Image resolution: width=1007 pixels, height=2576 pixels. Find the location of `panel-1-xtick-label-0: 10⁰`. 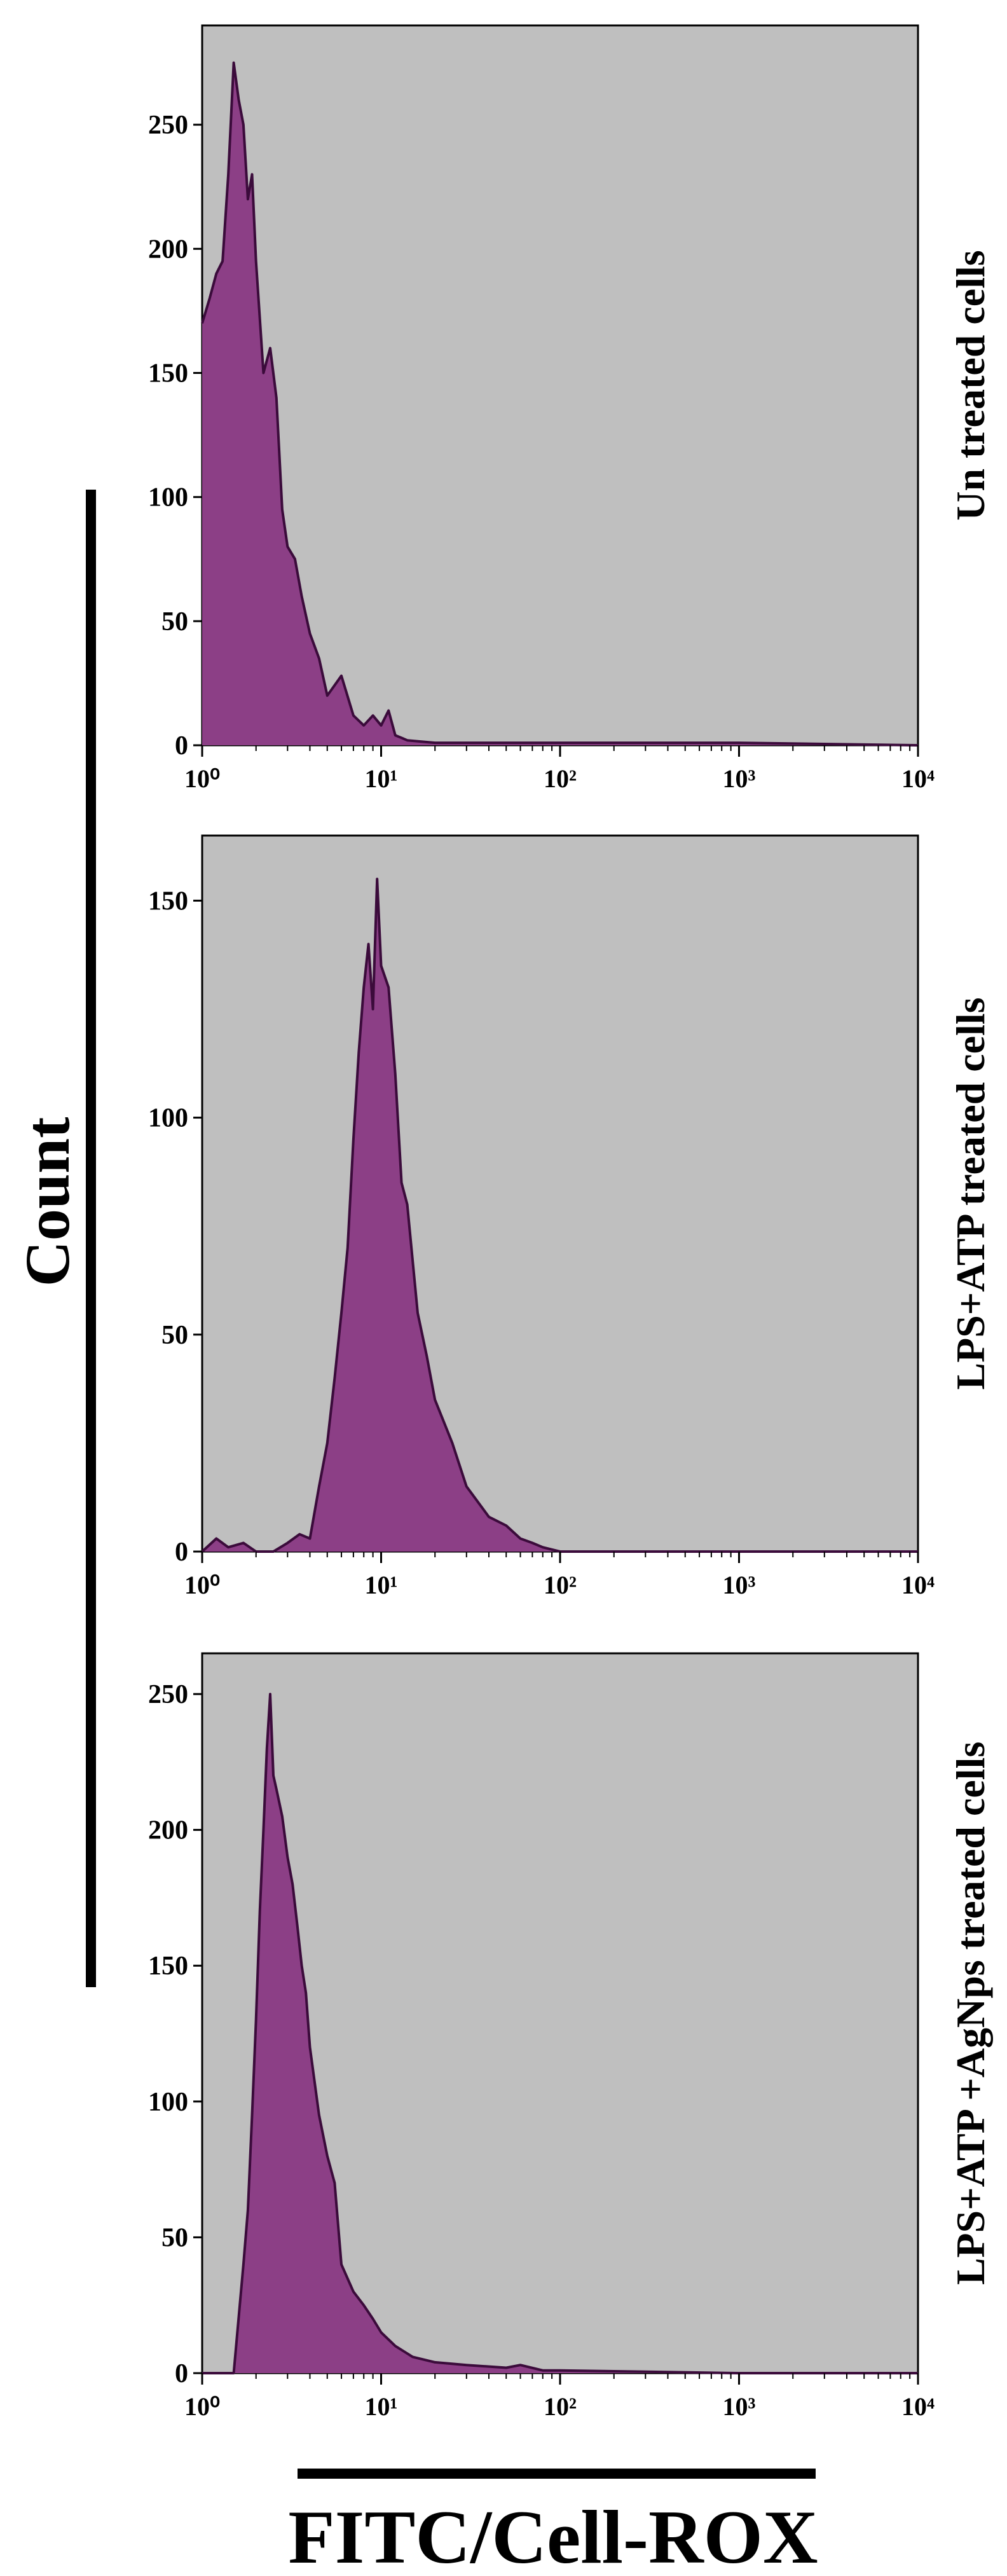

panel-1-xtick-label-0: 10⁰ is located at coordinates (202, 778).